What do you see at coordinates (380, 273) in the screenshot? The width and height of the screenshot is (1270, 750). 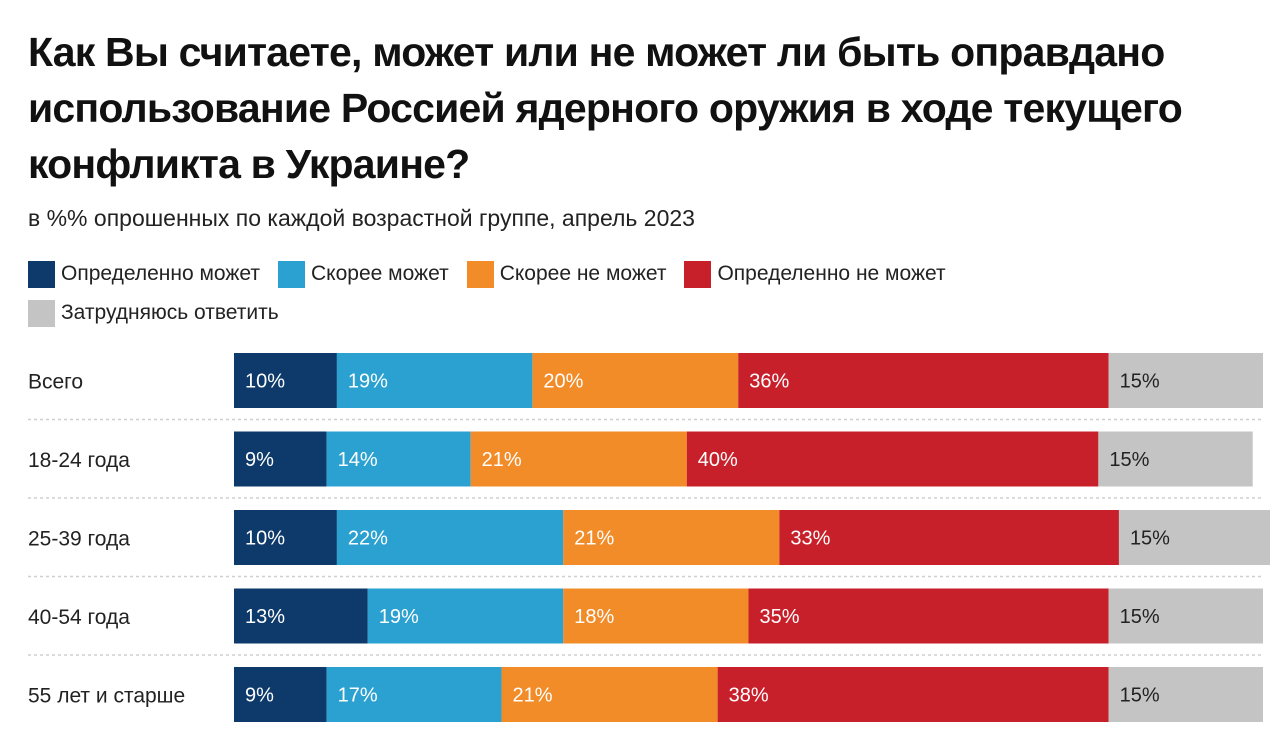 I see `legend-label: Скорее может` at bounding box center [380, 273].